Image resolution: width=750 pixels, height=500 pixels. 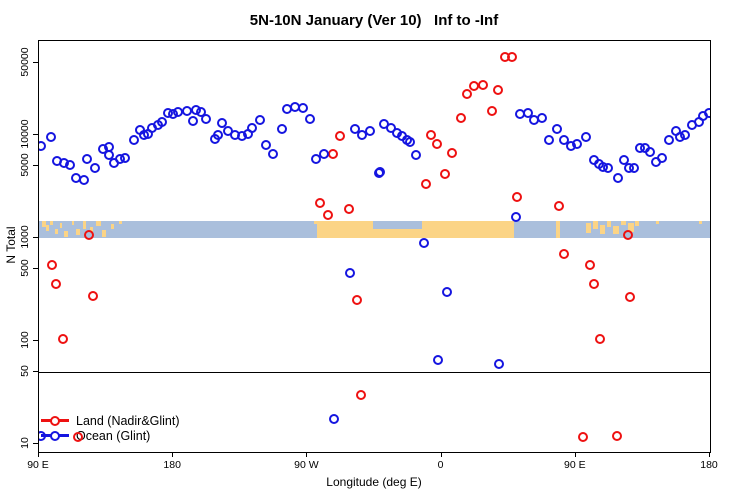 What do you see at coordinates (113, 435) in the screenshot?
I see `legend-label-ocean: Ocean (Glint)` at bounding box center [113, 435].